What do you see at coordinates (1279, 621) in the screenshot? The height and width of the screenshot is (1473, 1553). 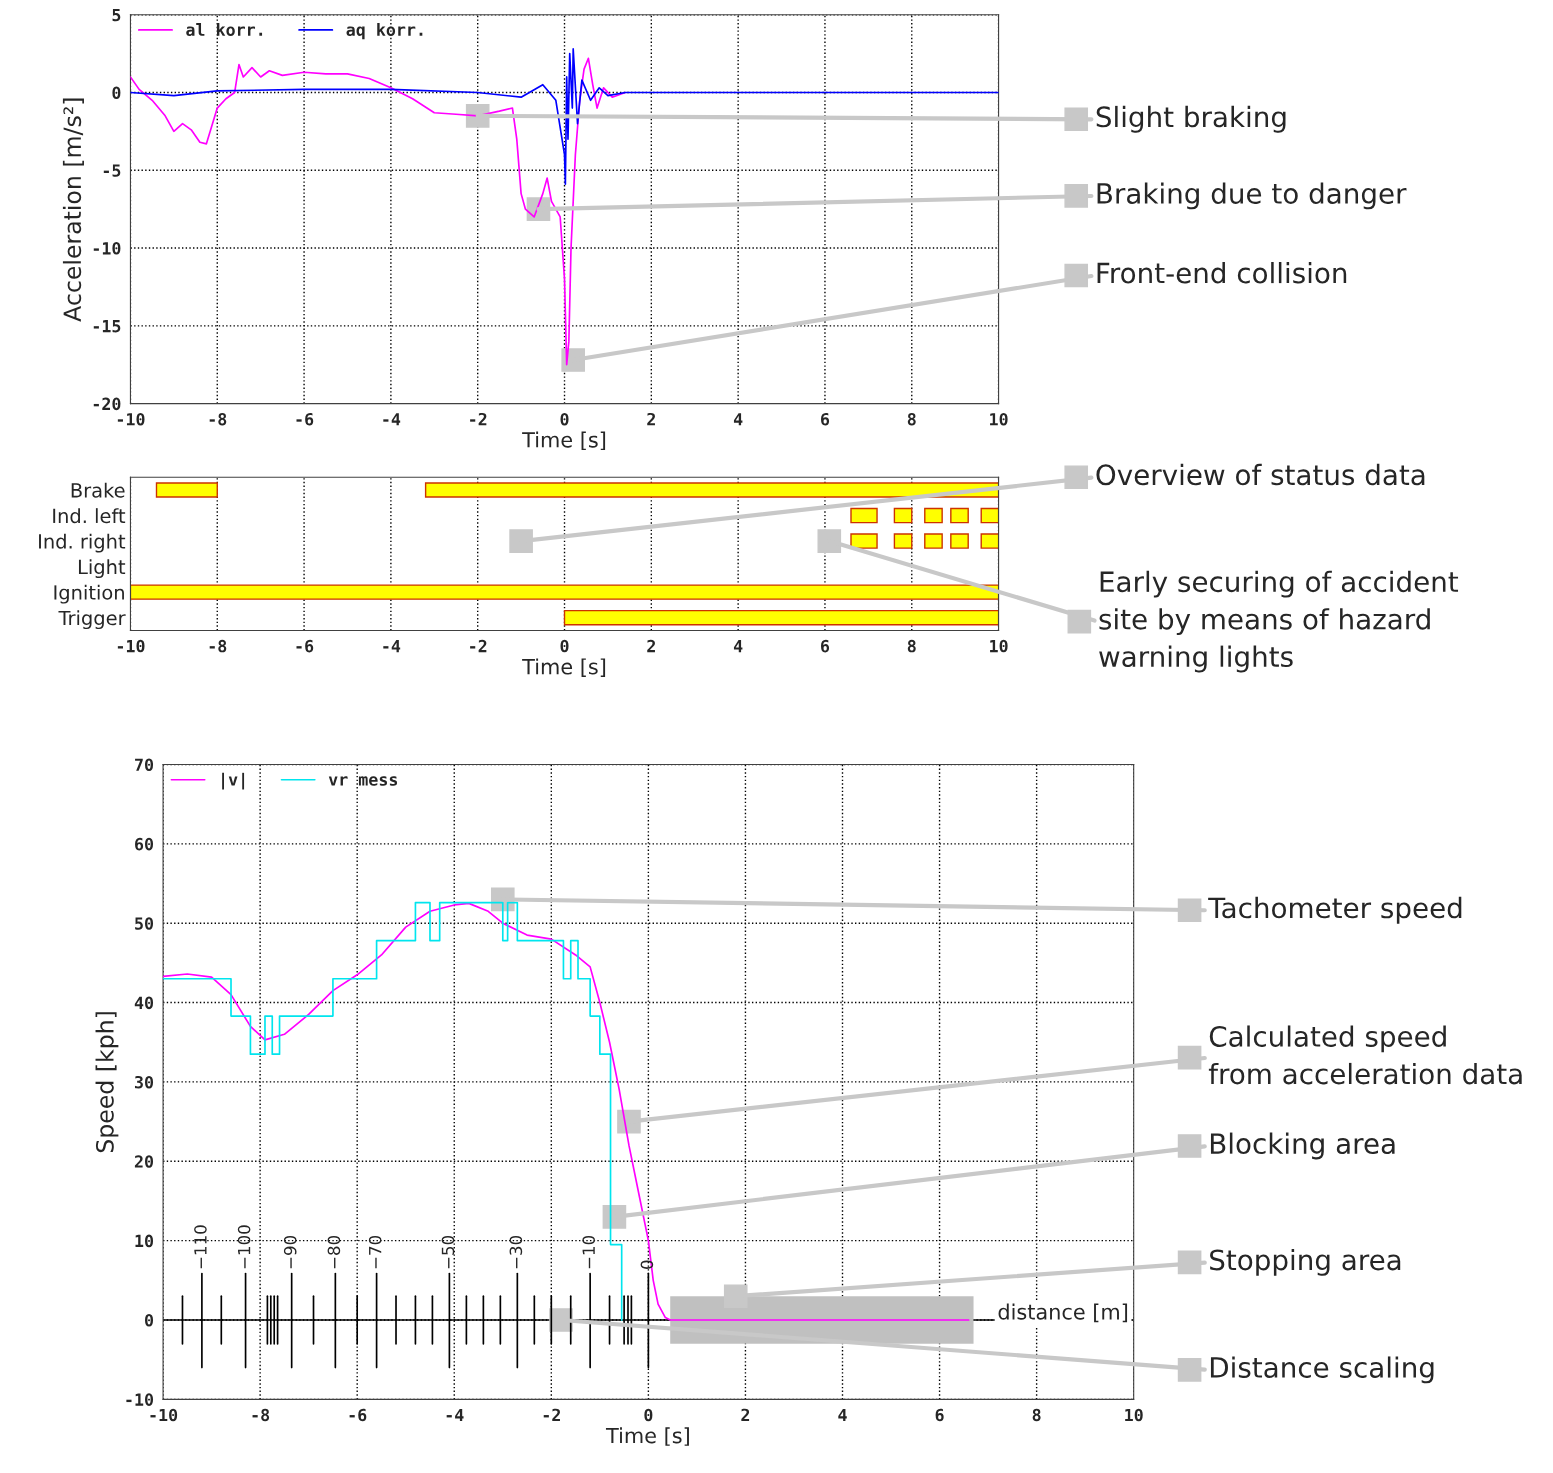 I see `annotation: Early securing of accident site by means of hazard warning lights` at bounding box center [1279, 621].